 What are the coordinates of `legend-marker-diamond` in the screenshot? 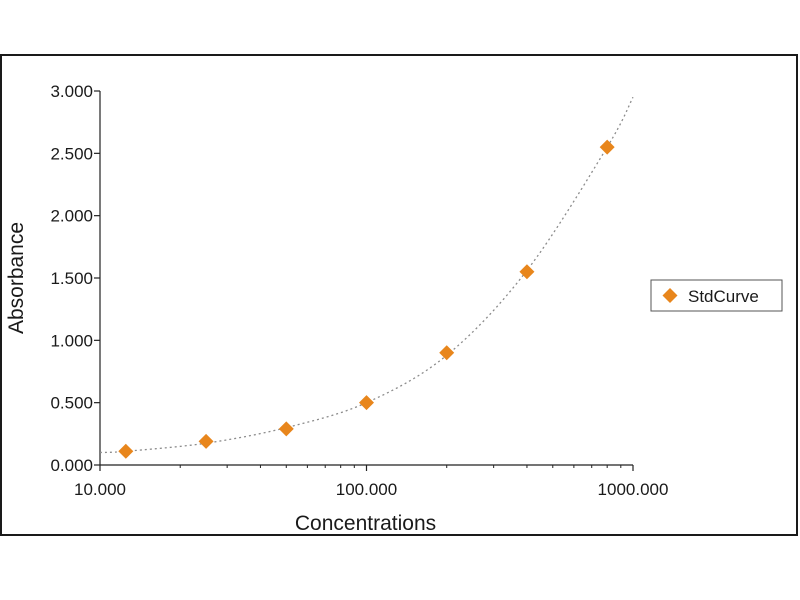 It's located at (670, 295).